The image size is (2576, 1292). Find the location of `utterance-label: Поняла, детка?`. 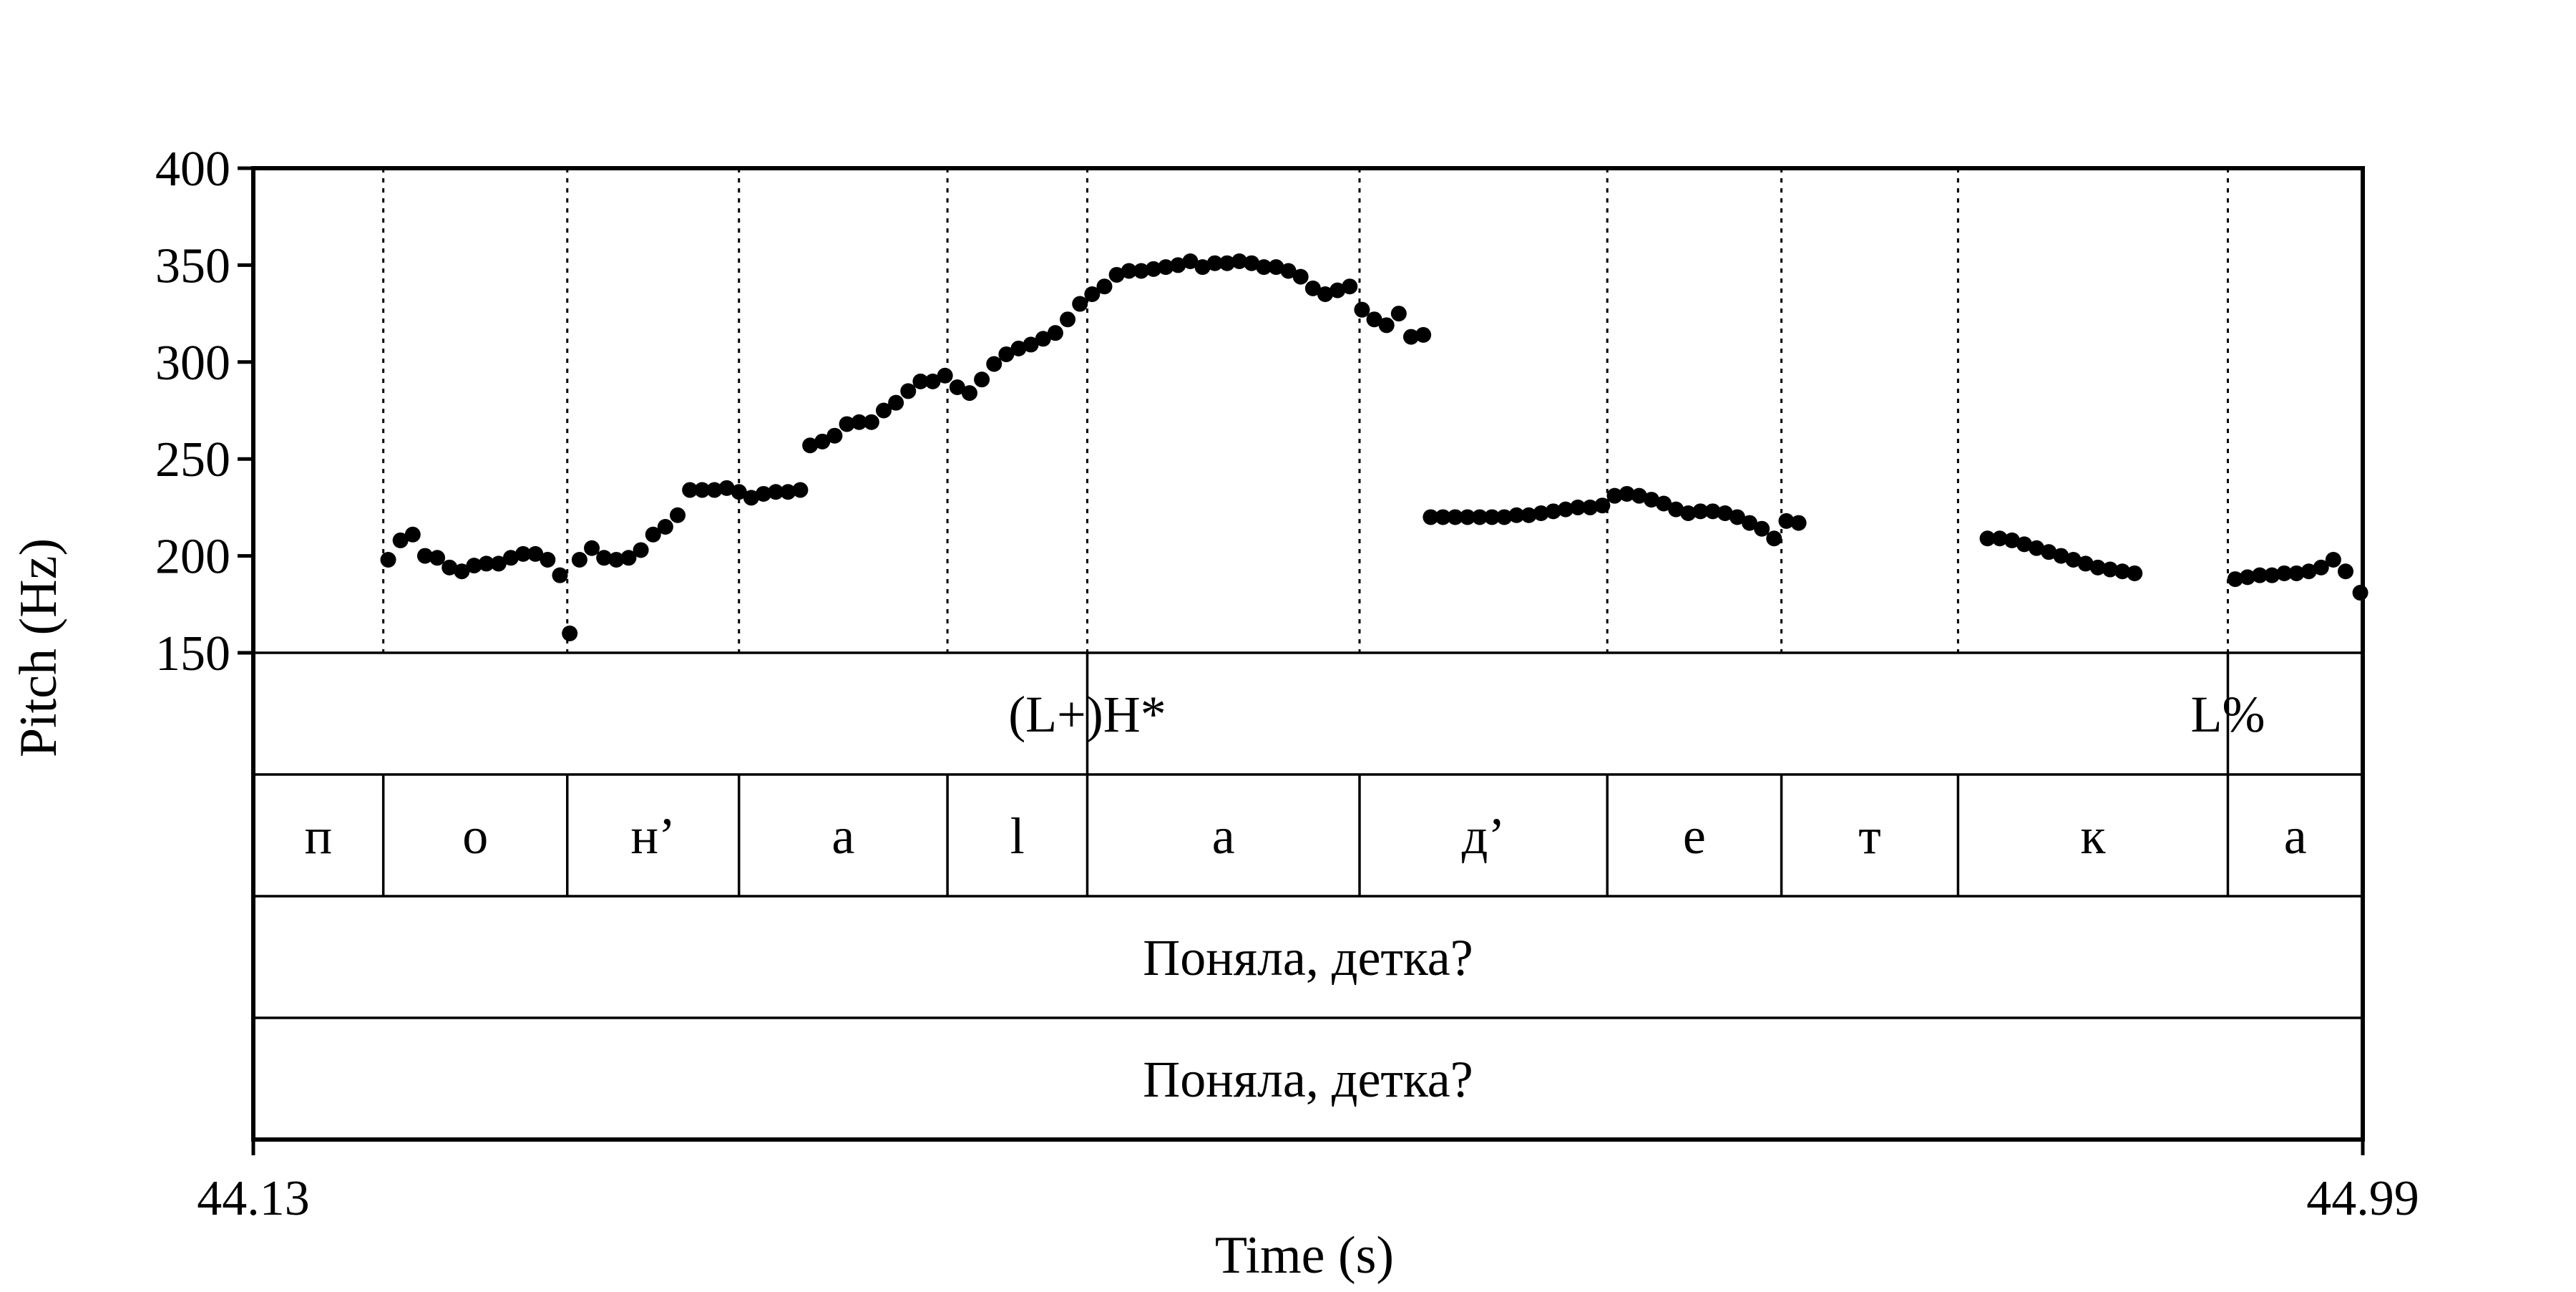

utterance-label: Поняла, детка? is located at coordinates (1308, 957).